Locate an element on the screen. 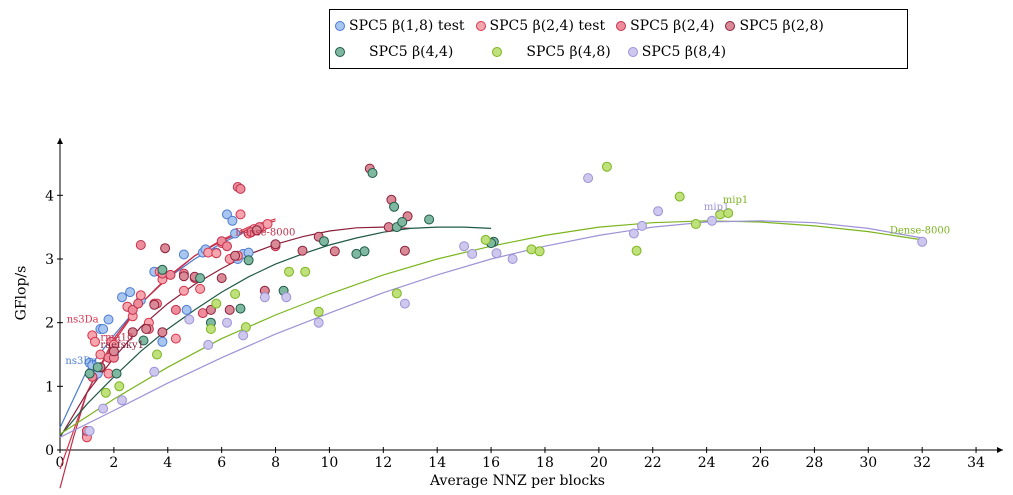  x-tick-label: 32 is located at coordinates (922, 463).